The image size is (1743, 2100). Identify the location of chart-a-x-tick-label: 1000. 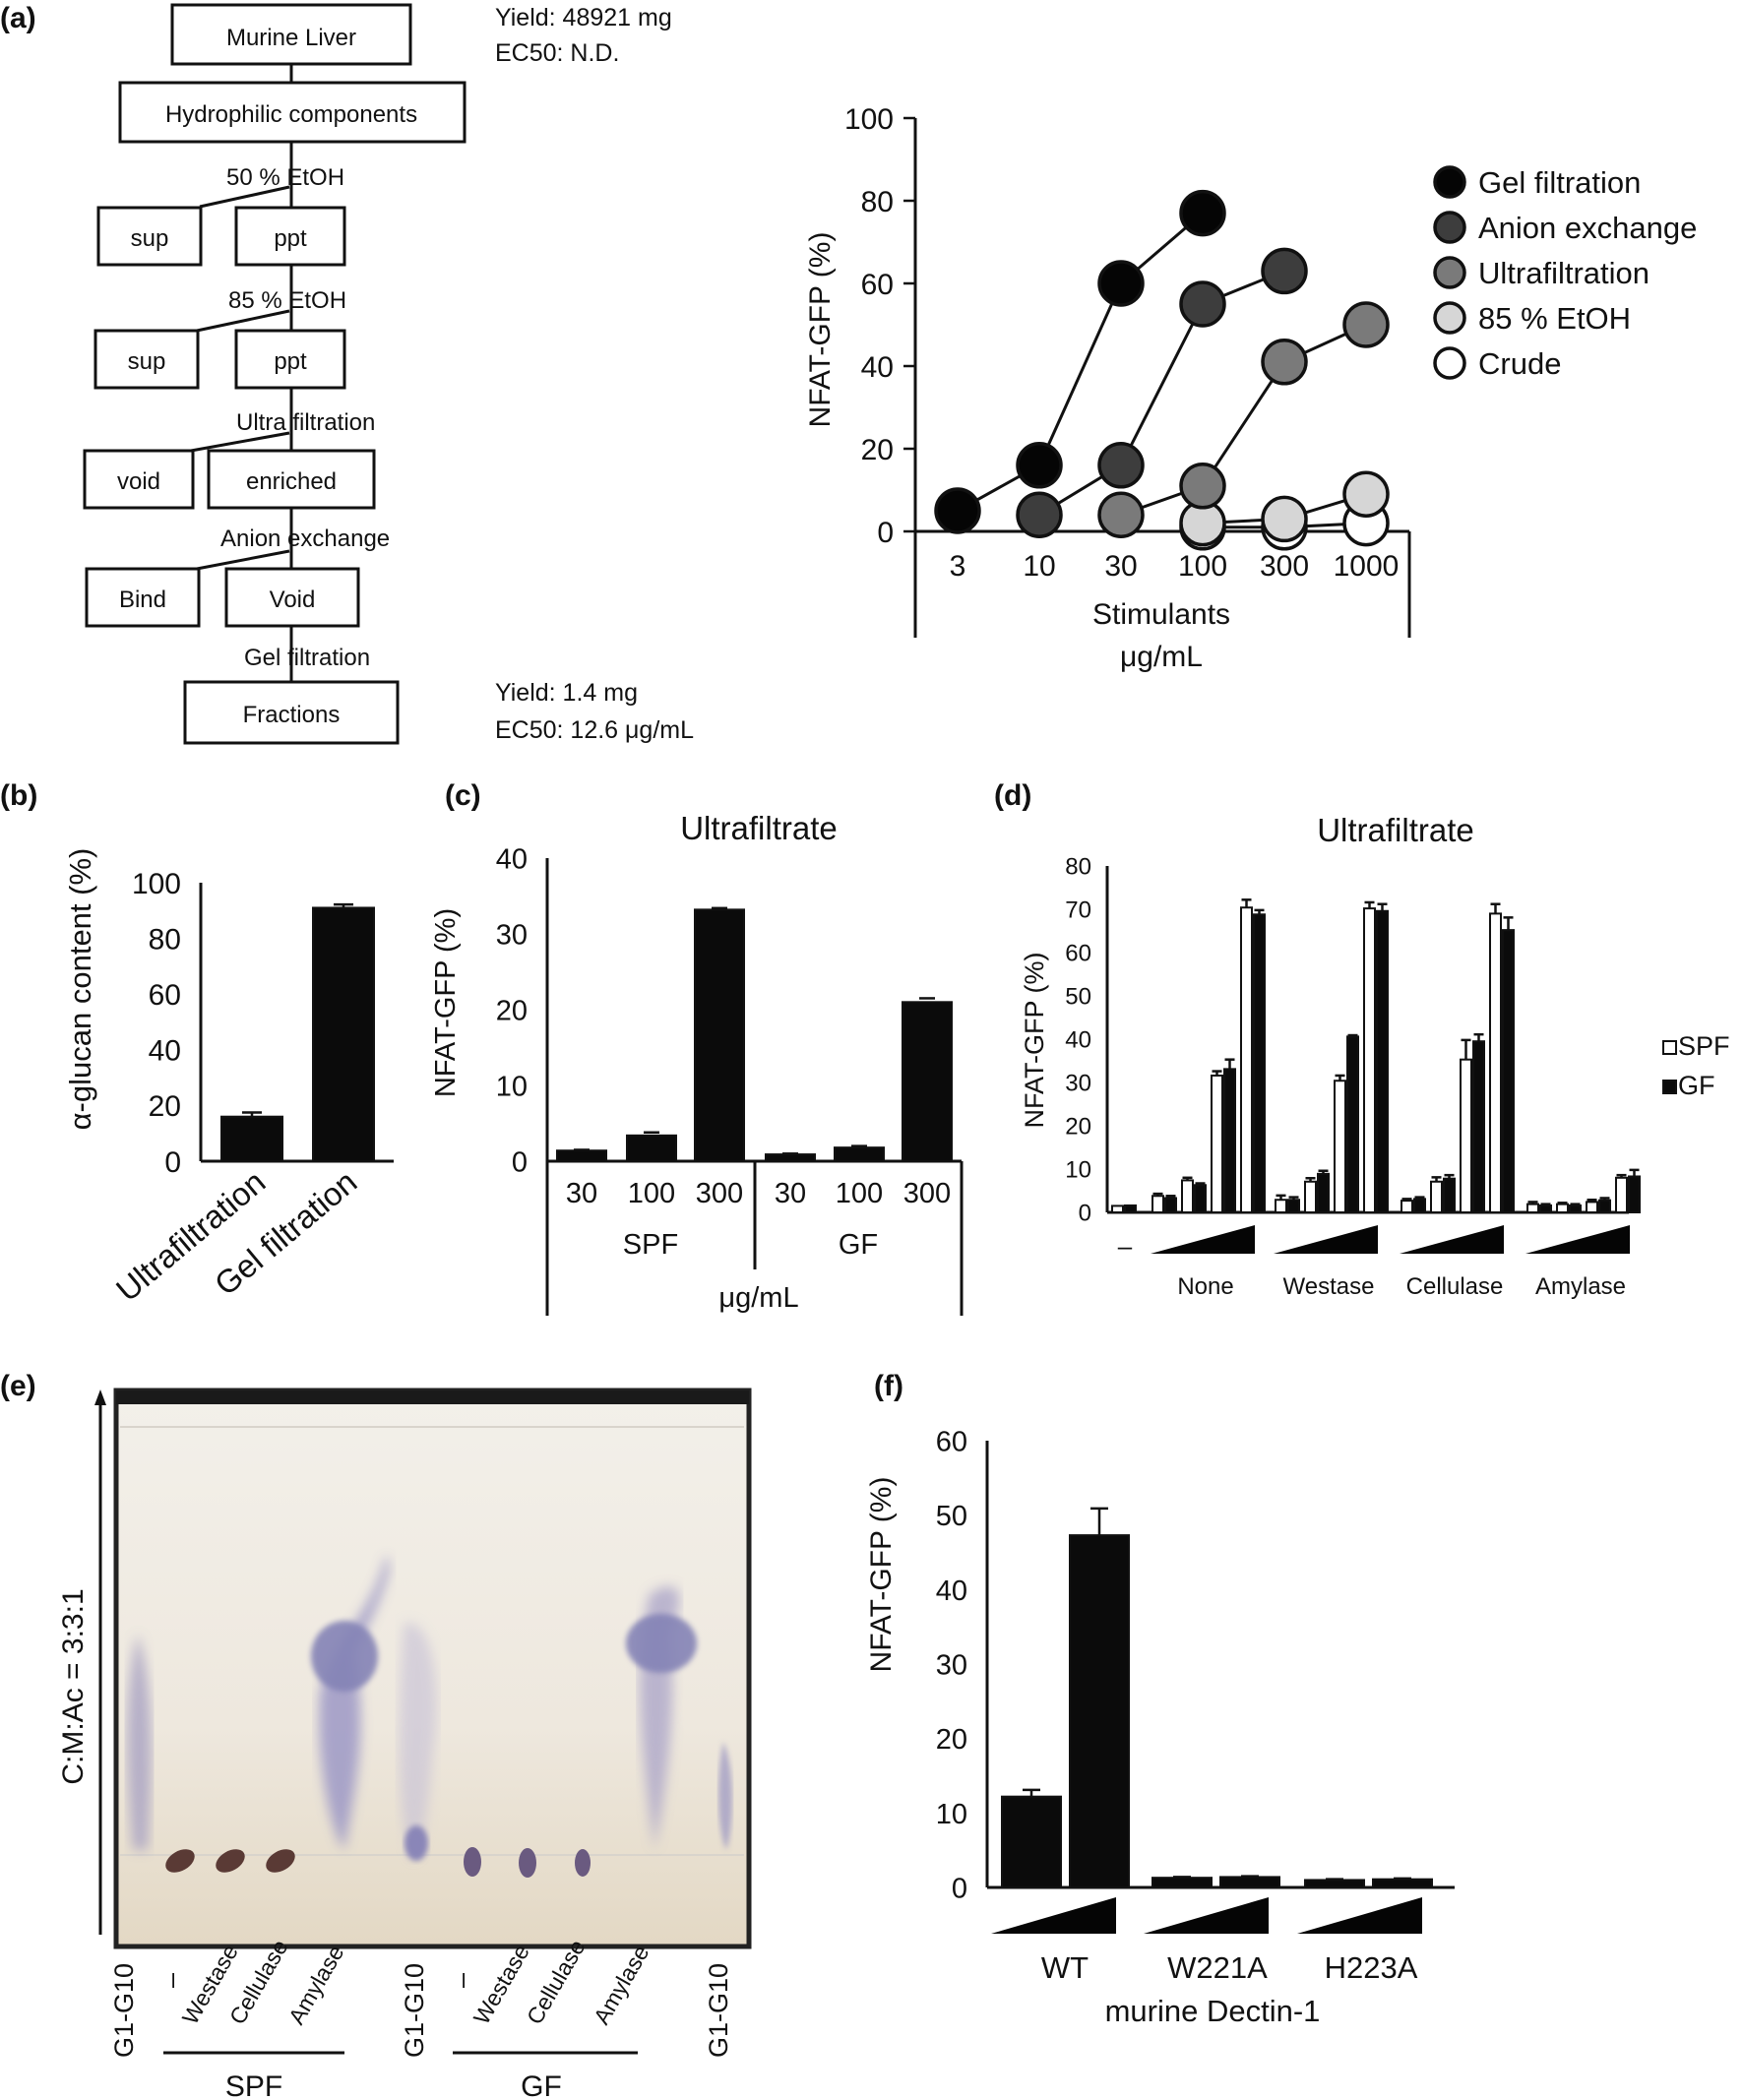
(1367, 566).